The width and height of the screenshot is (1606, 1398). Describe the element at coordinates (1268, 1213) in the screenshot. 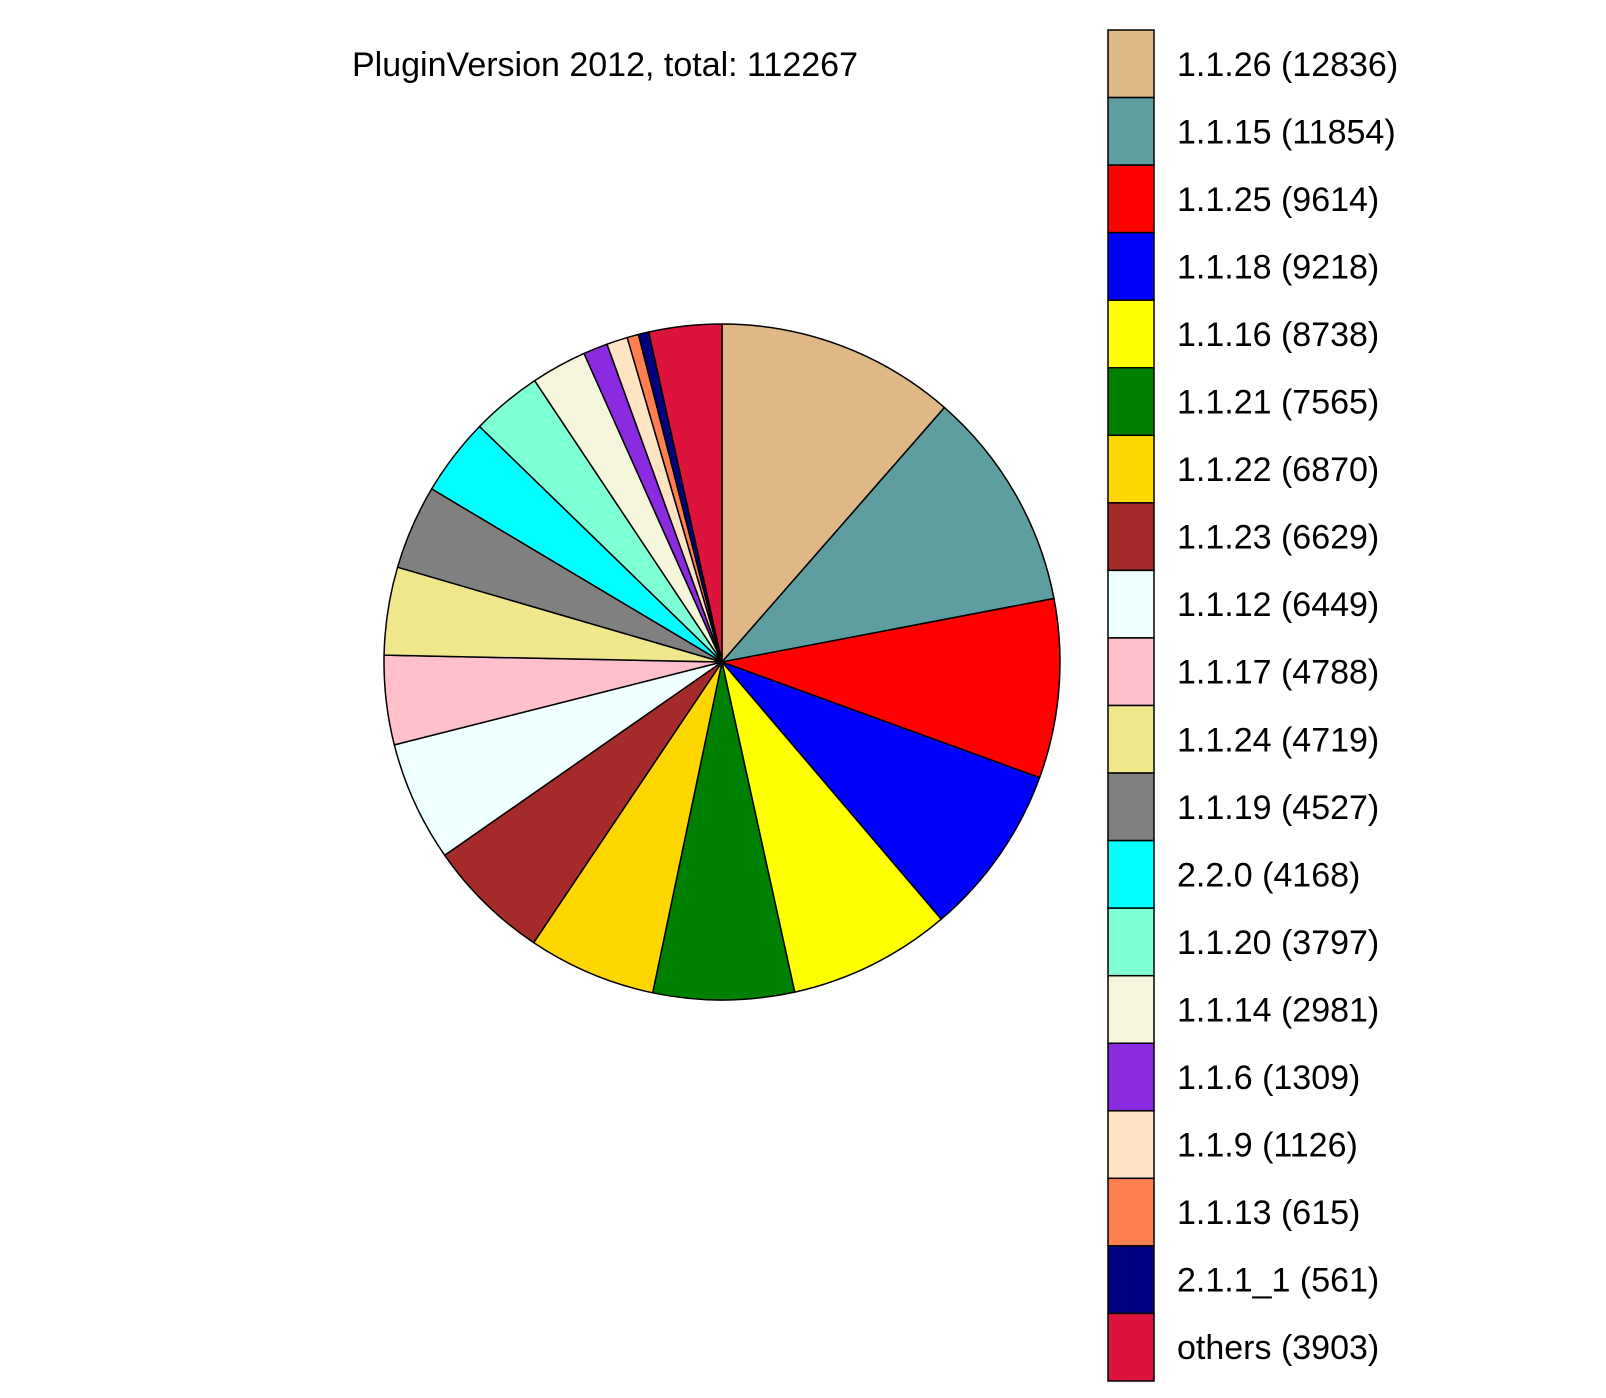

I see `legend-label: 1.1.13 (615)` at that location.